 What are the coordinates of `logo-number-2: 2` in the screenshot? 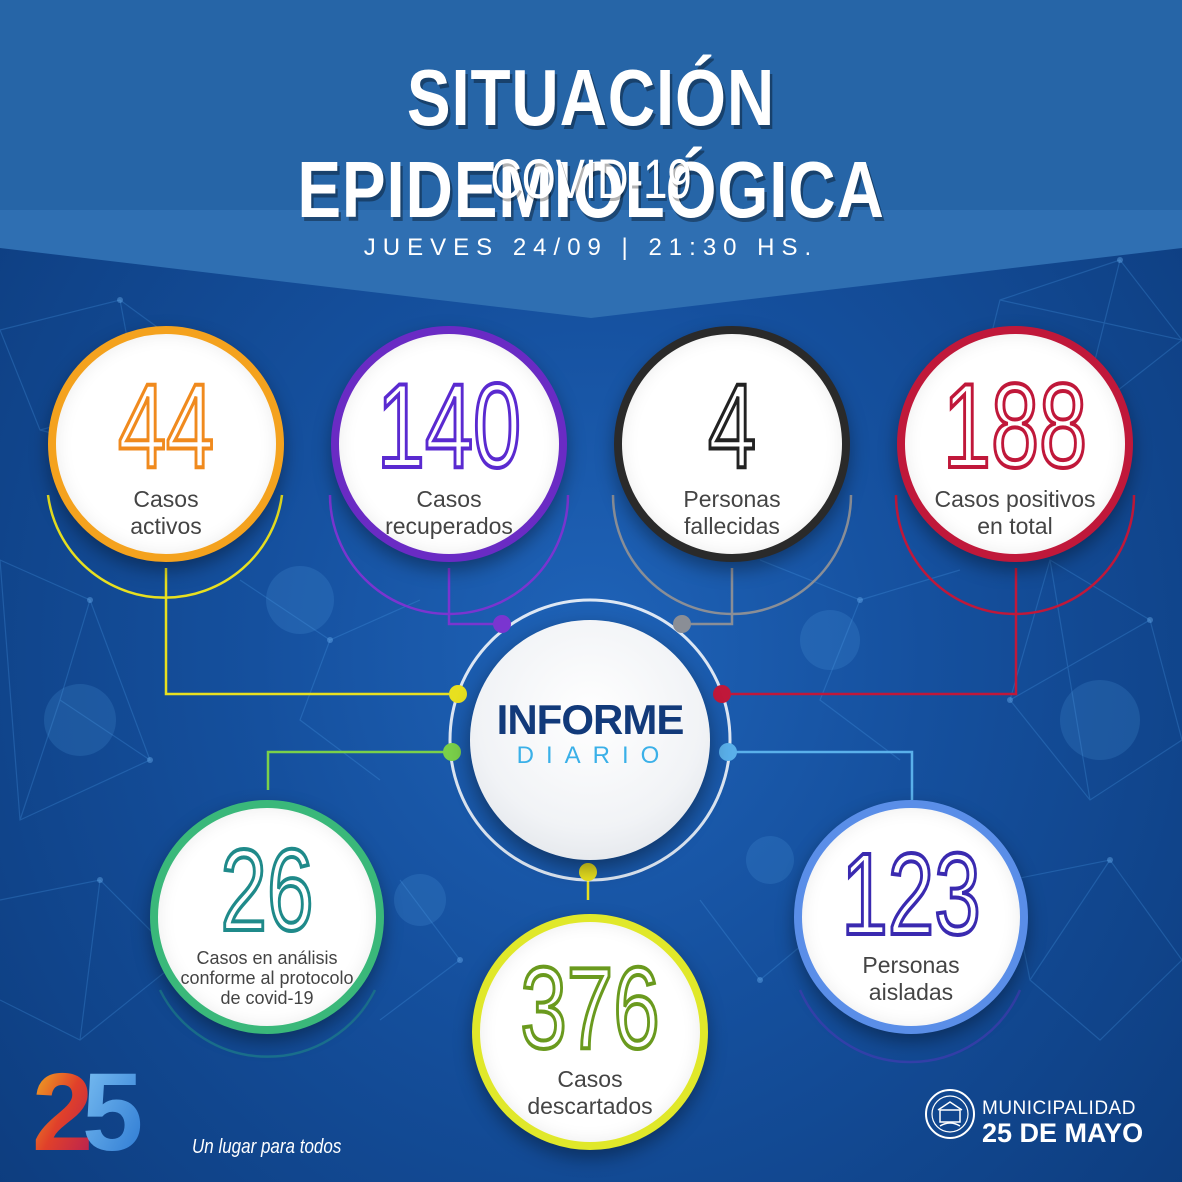 It's located at (62, 1105).